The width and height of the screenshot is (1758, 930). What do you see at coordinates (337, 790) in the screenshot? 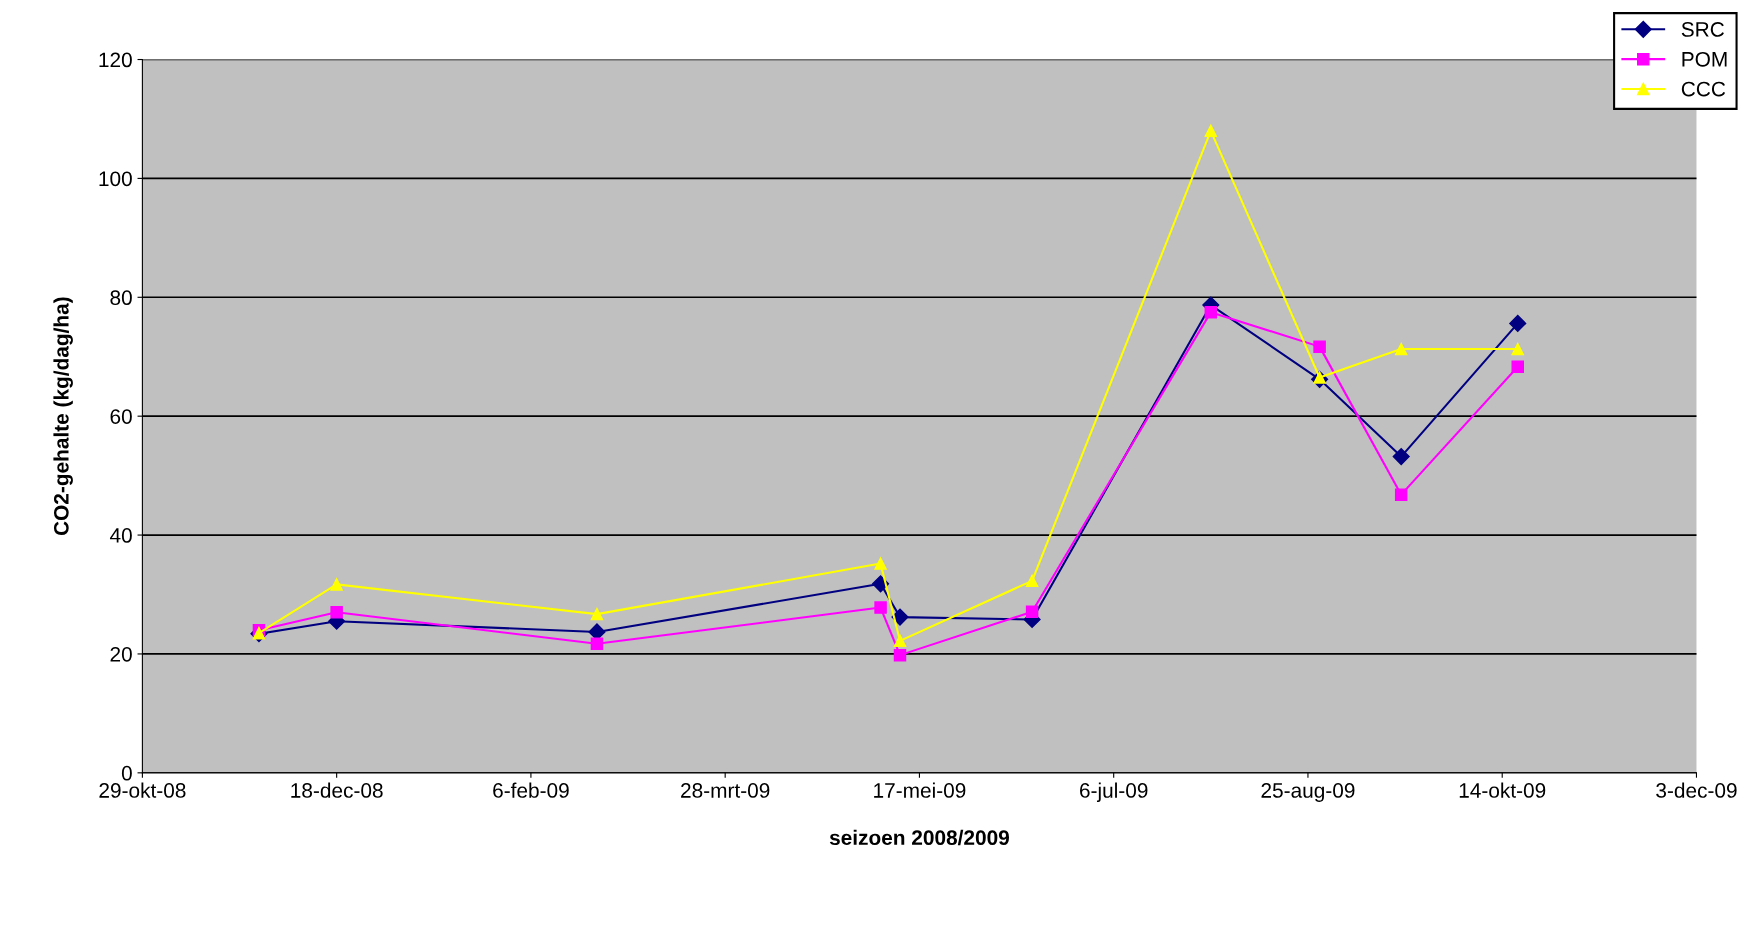
I see `x-tick-label: 18-dec-08` at bounding box center [337, 790].